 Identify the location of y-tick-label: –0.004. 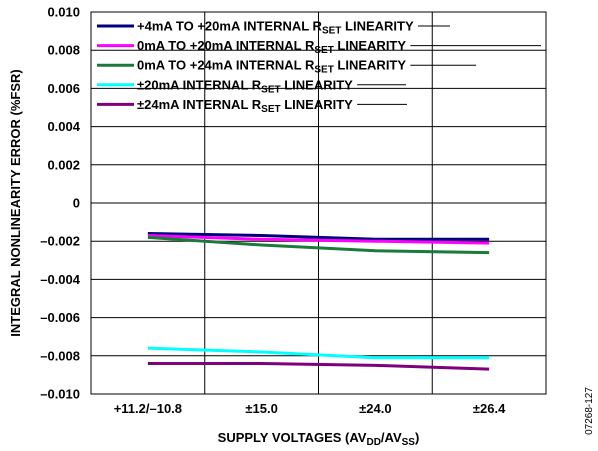
(60, 279).